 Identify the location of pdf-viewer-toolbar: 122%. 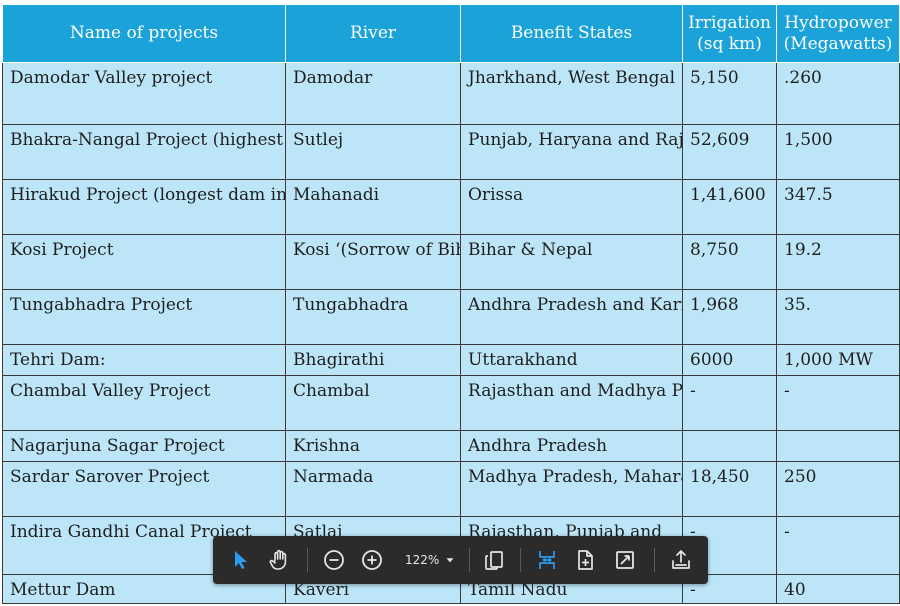
(460, 560).